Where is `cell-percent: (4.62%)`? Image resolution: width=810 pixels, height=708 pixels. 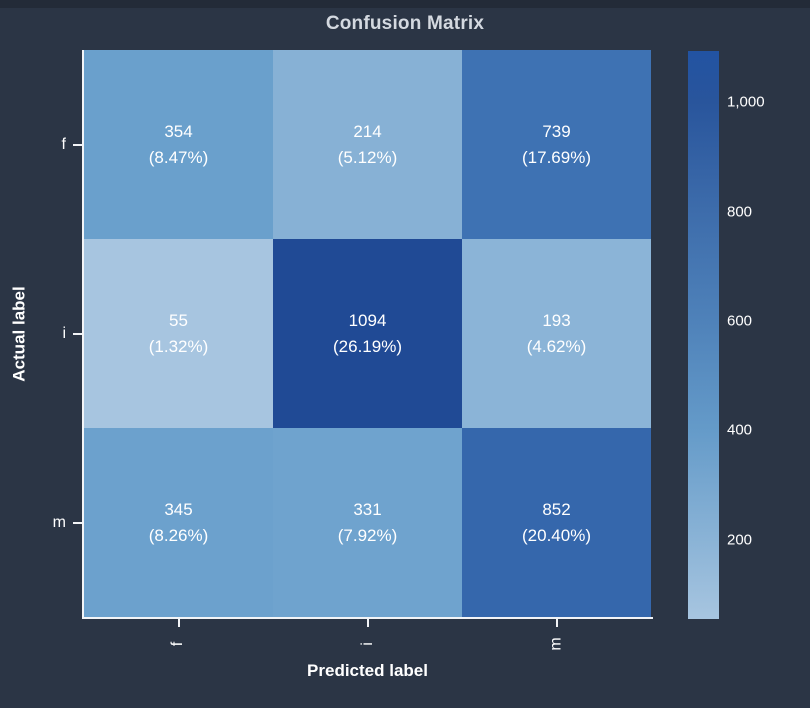
cell-percent: (4.62%) is located at coordinates (556, 346).